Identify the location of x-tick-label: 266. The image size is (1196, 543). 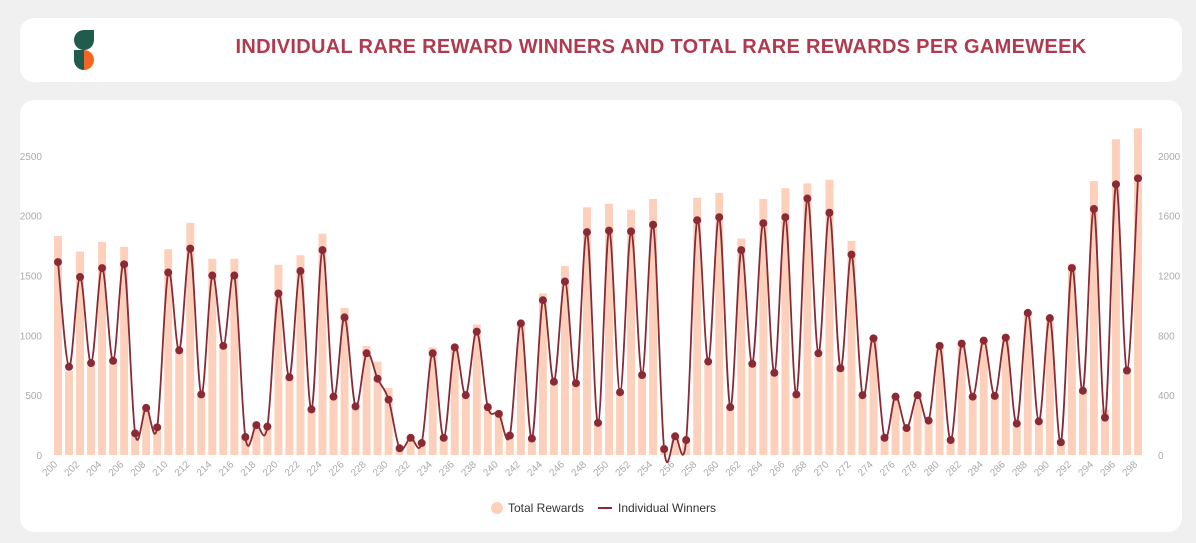
(778, 469).